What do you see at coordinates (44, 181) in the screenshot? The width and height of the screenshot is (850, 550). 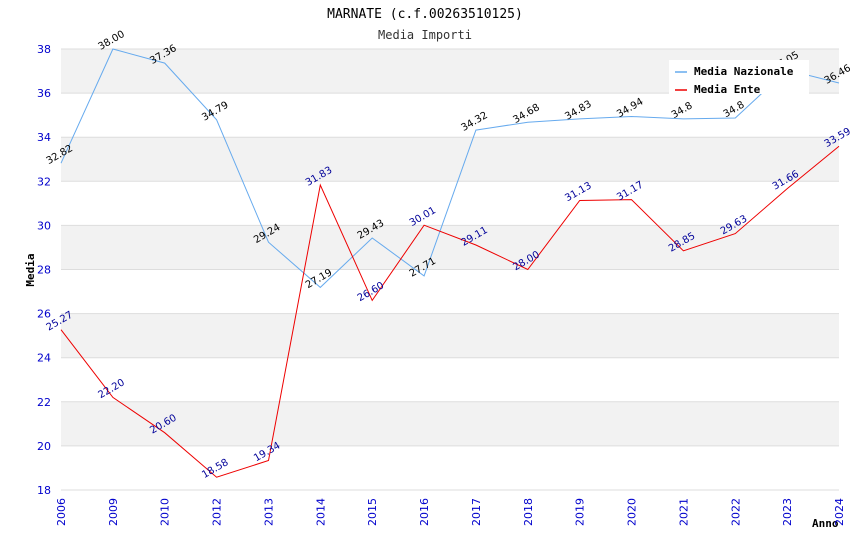 I see `y-tick-label: 32` at bounding box center [44, 181].